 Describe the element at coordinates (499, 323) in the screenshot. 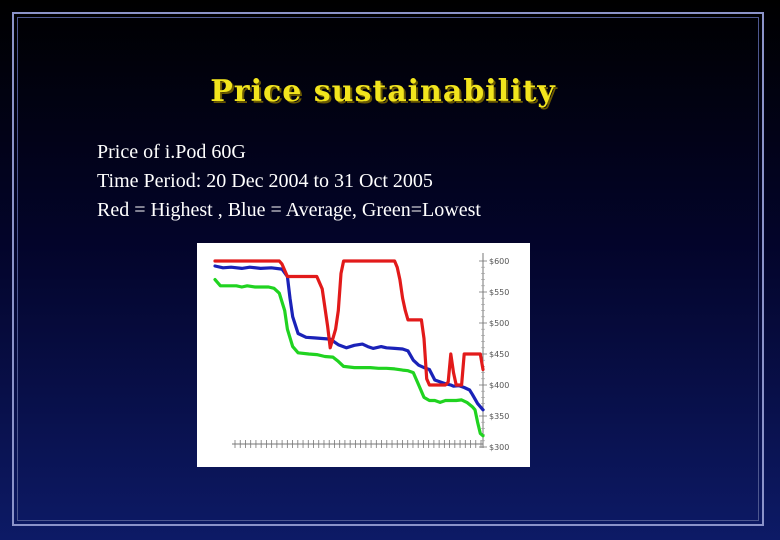

I see `y-axis-tick-label: $500` at that location.